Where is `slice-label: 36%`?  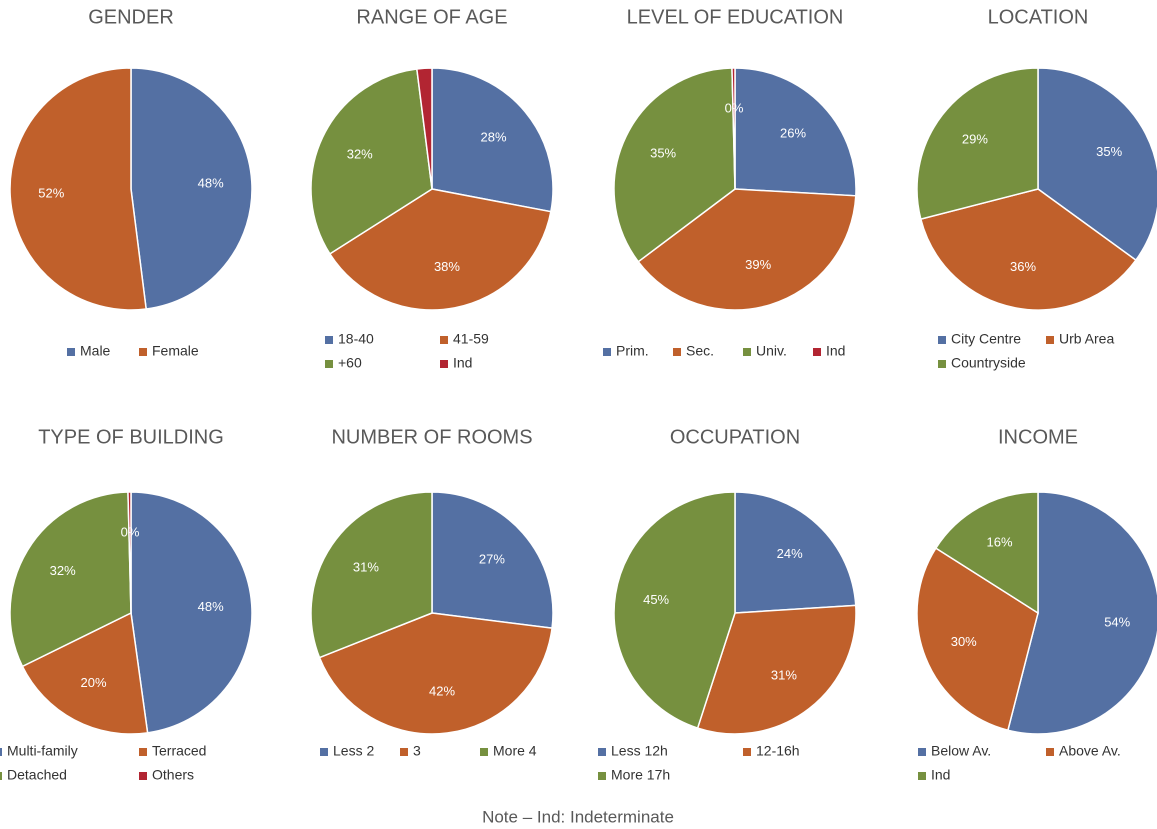
slice-label: 36% is located at coordinates (1023, 266).